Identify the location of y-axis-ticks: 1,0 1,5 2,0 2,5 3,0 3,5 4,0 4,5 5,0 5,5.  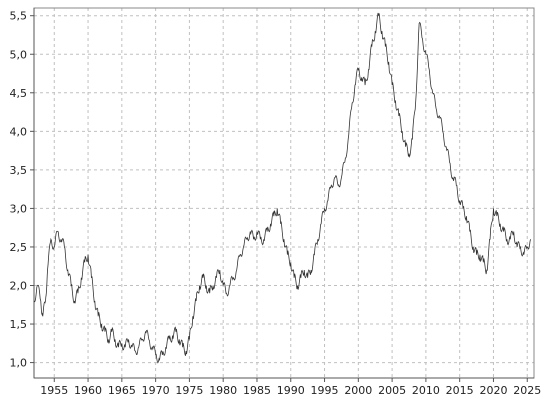
(22, 190).